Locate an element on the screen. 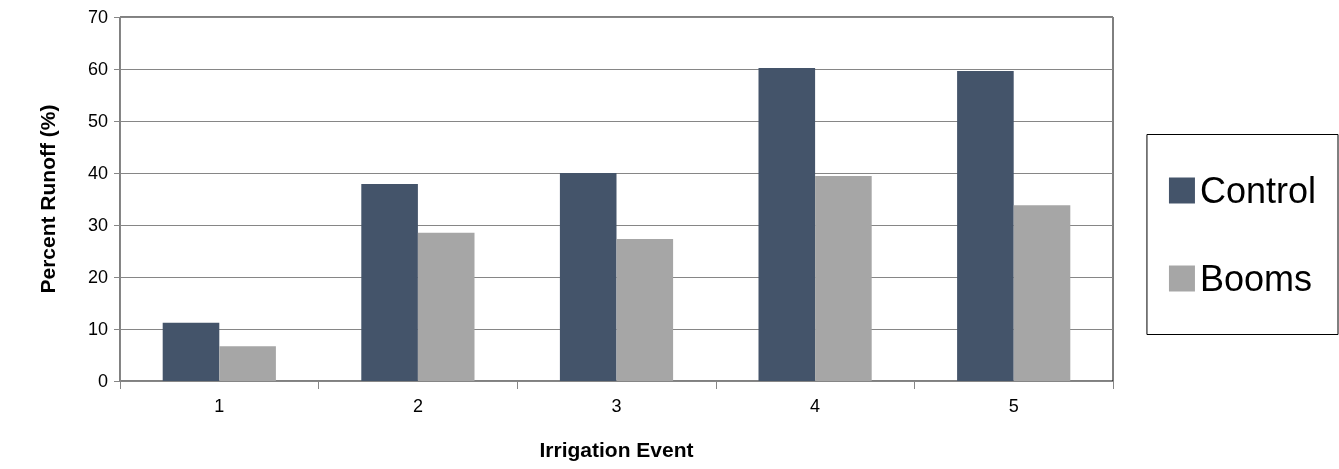 The width and height of the screenshot is (1339, 469). x-axis-title: Irrigation Event is located at coordinates (616, 449).